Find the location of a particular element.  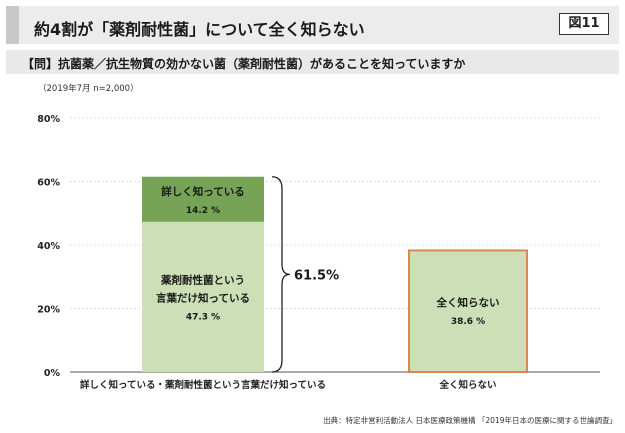

segment-label: 言葉だけ知っている is located at coordinates (203, 297).